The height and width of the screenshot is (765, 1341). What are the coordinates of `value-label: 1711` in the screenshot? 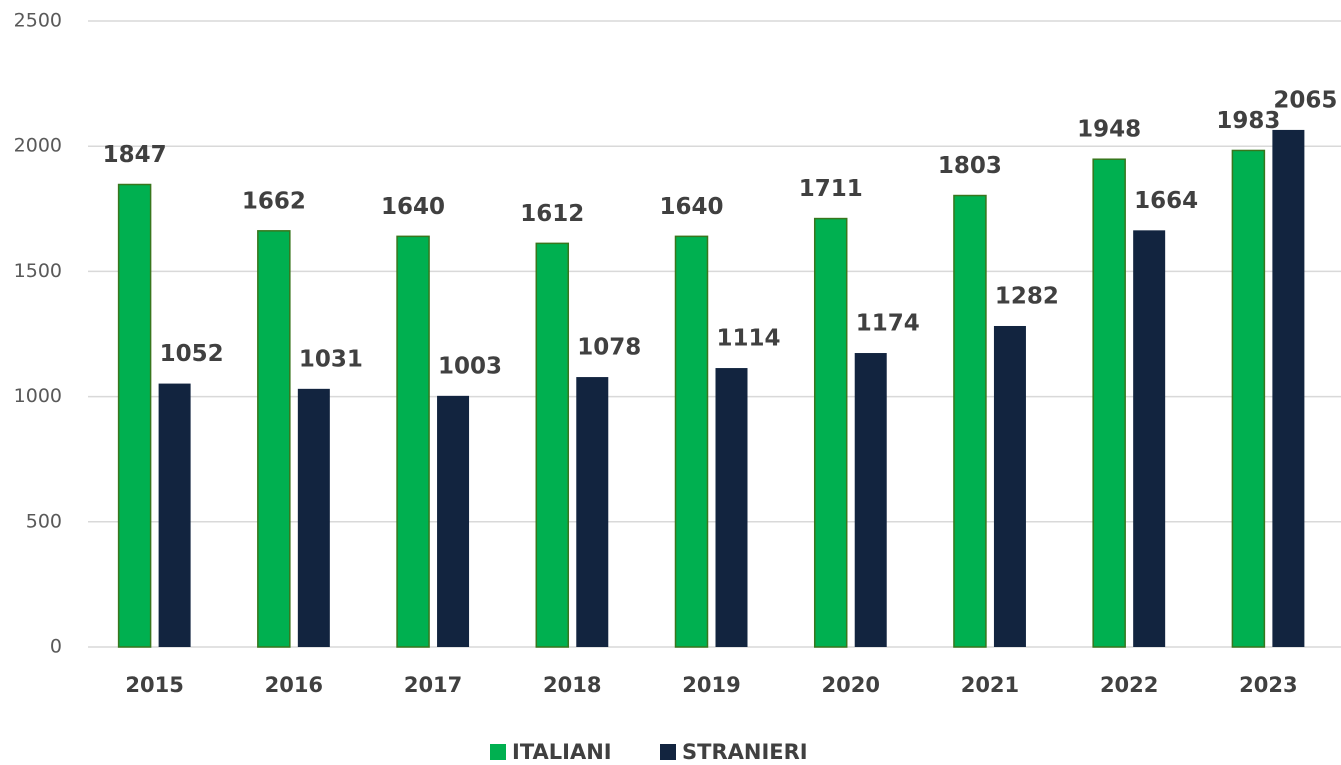 It's located at (831, 189).